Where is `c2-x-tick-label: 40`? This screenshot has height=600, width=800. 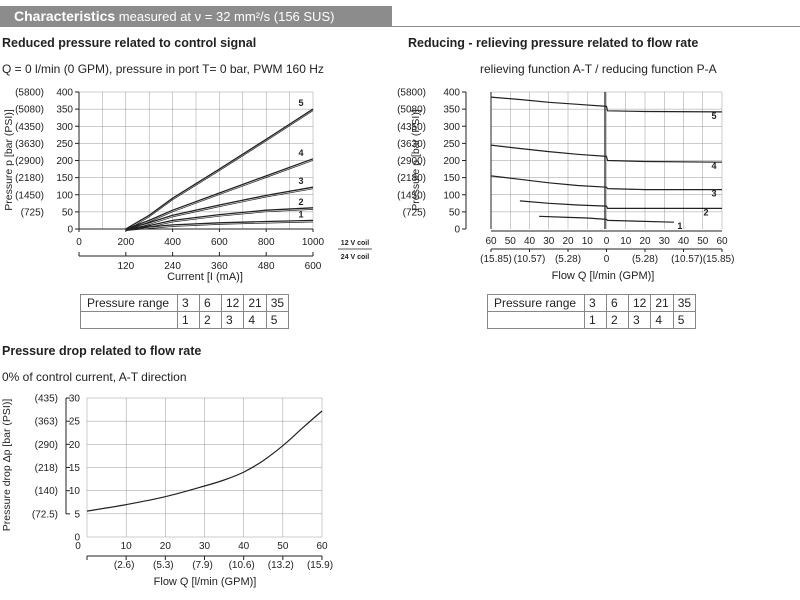
c2-x-tick-label: 40 is located at coordinates (530, 241).